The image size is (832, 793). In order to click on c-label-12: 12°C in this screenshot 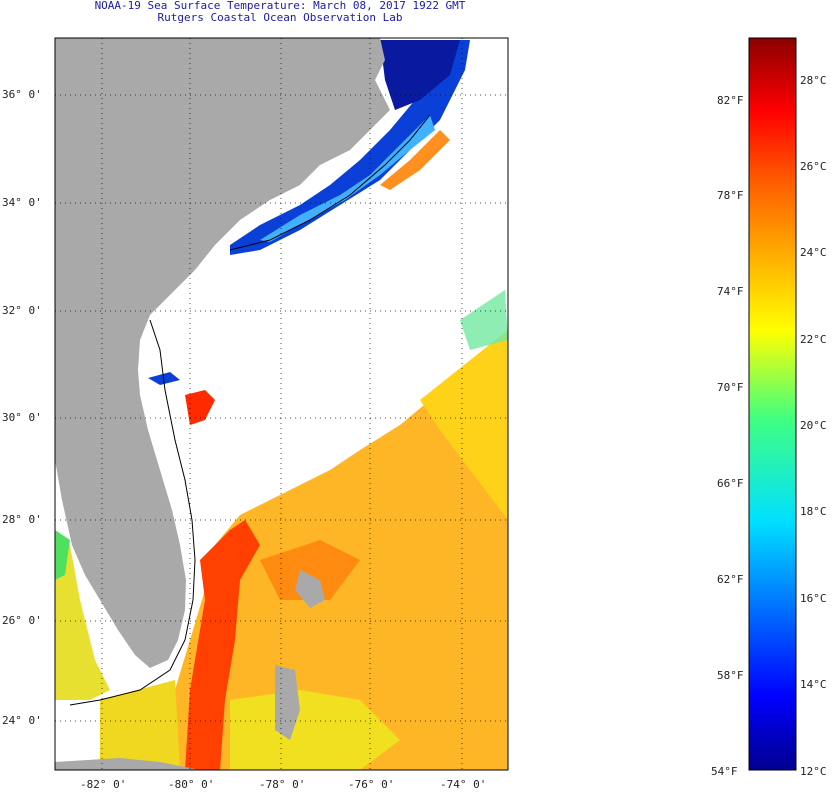, I will do `click(813, 771)`.